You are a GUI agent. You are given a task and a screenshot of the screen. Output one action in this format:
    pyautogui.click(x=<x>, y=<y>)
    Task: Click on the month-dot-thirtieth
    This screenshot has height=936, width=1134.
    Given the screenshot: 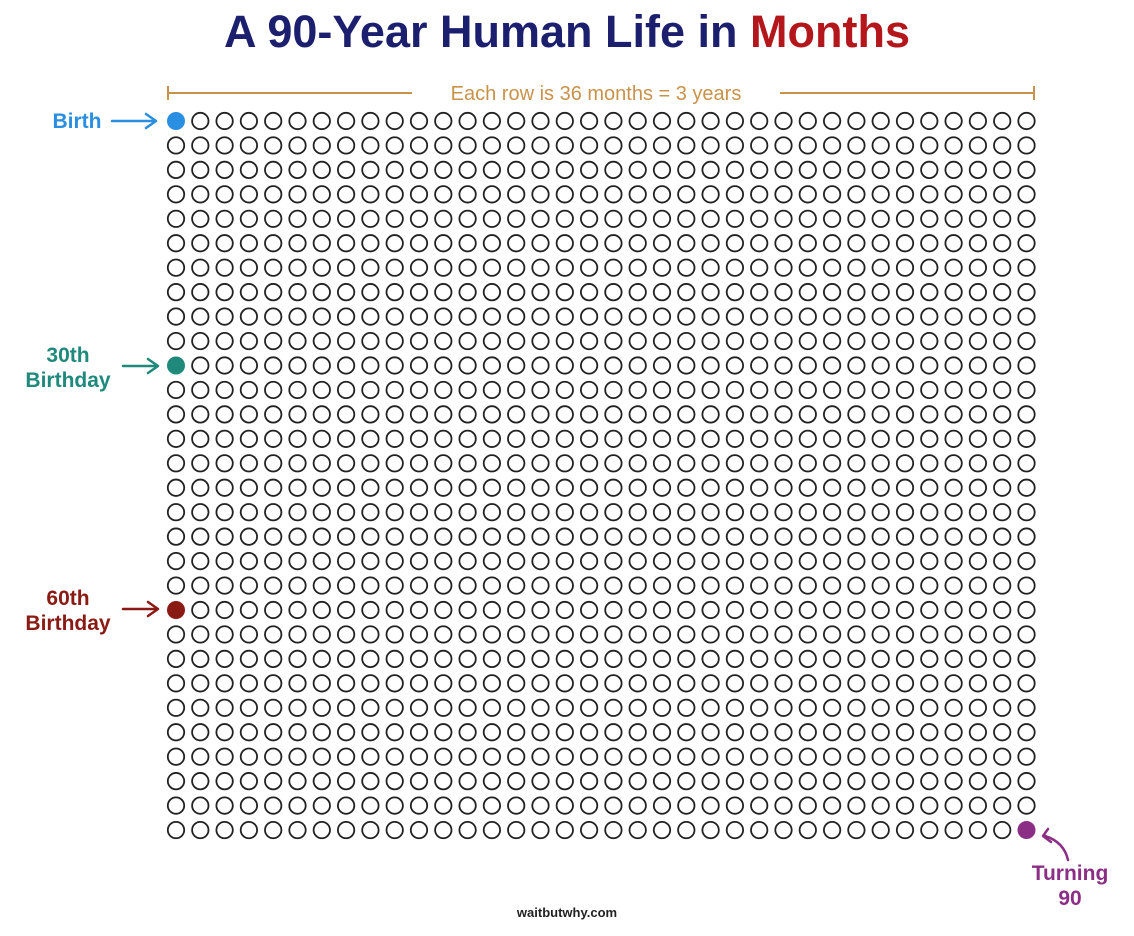 What is the action you would take?
    pyautogui.click(x=176, y=365)
    